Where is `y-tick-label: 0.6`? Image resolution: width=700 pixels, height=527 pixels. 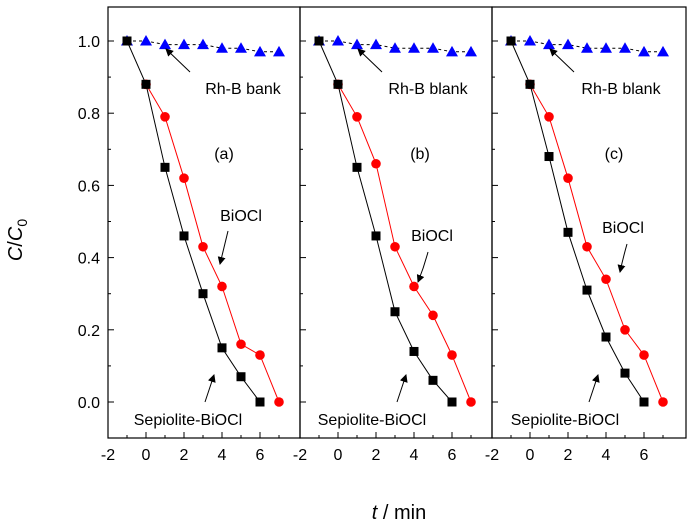
y-tick-label: 0.6 is located at coordinates (89, 186).